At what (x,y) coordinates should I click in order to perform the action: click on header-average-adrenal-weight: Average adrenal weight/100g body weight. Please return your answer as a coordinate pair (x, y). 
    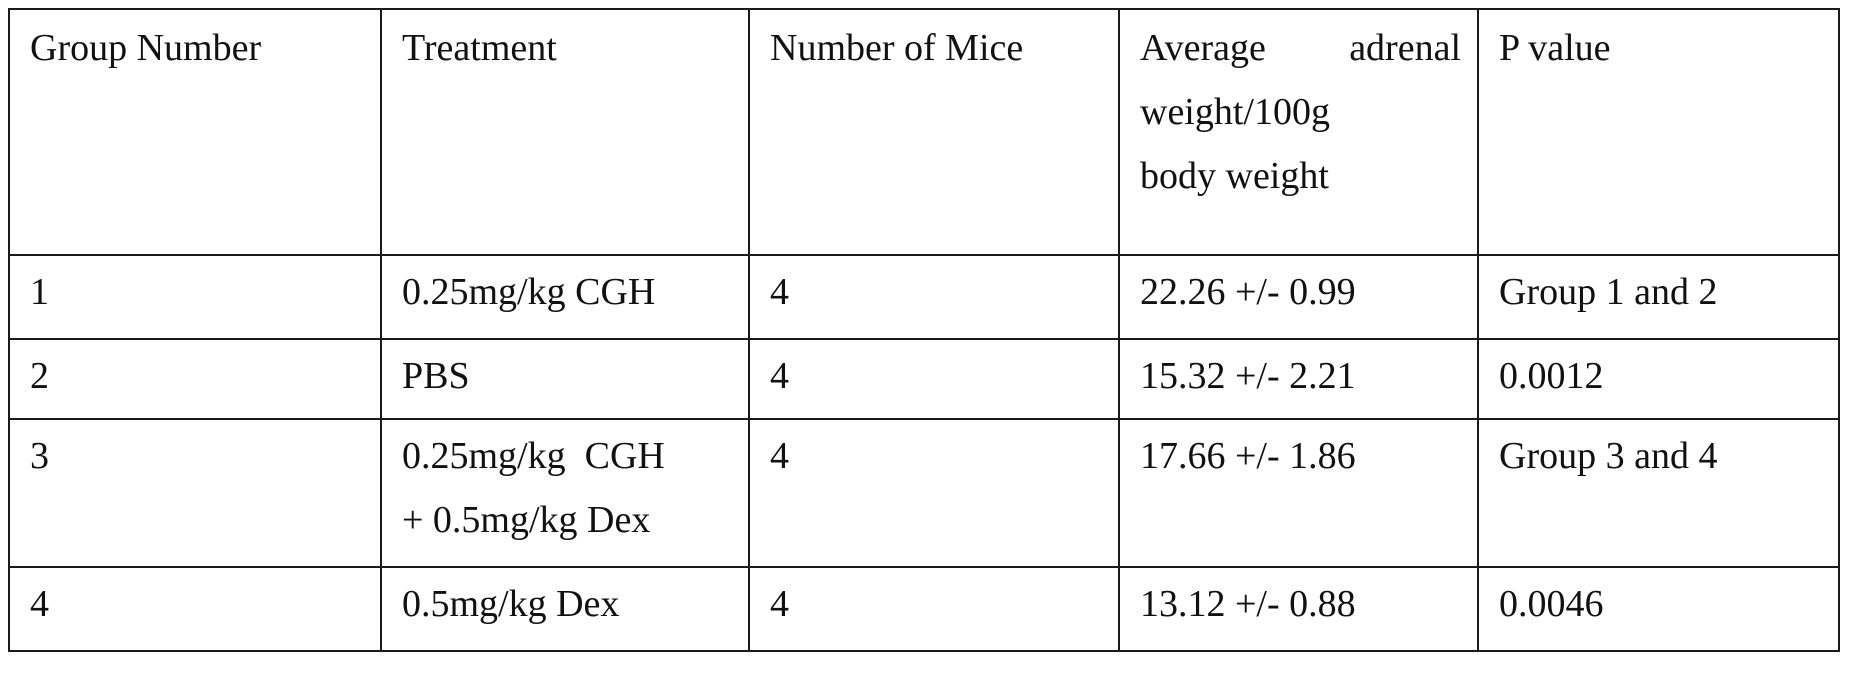
    Looking at the image, I should click on (1298, 132).